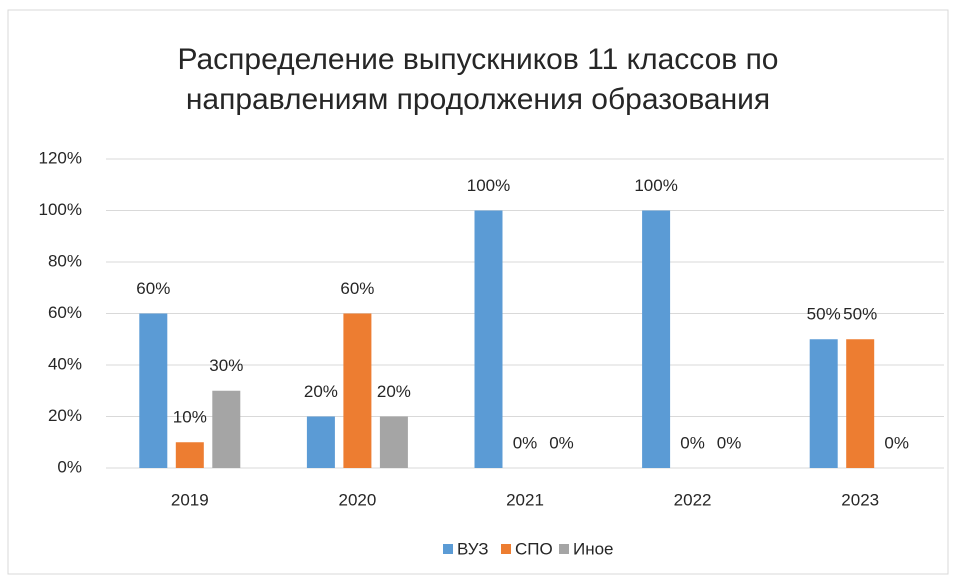 The image size is (956, 581). What do you see at coordinates (472, 548) in the screenshot?
I see `legend-label: ВУЗ` at bounding box center [472, 548].